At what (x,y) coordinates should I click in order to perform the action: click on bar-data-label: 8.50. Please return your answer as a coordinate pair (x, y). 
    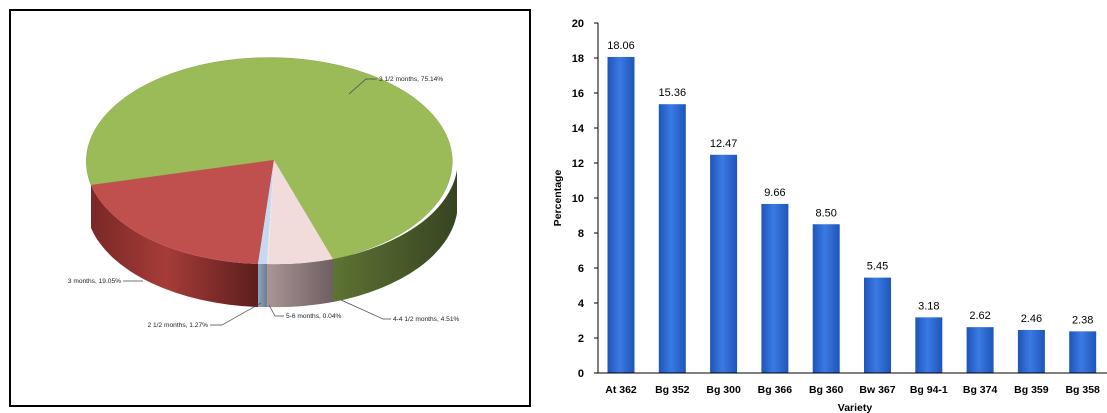
    Looking at the image, I should click on (825, 213).